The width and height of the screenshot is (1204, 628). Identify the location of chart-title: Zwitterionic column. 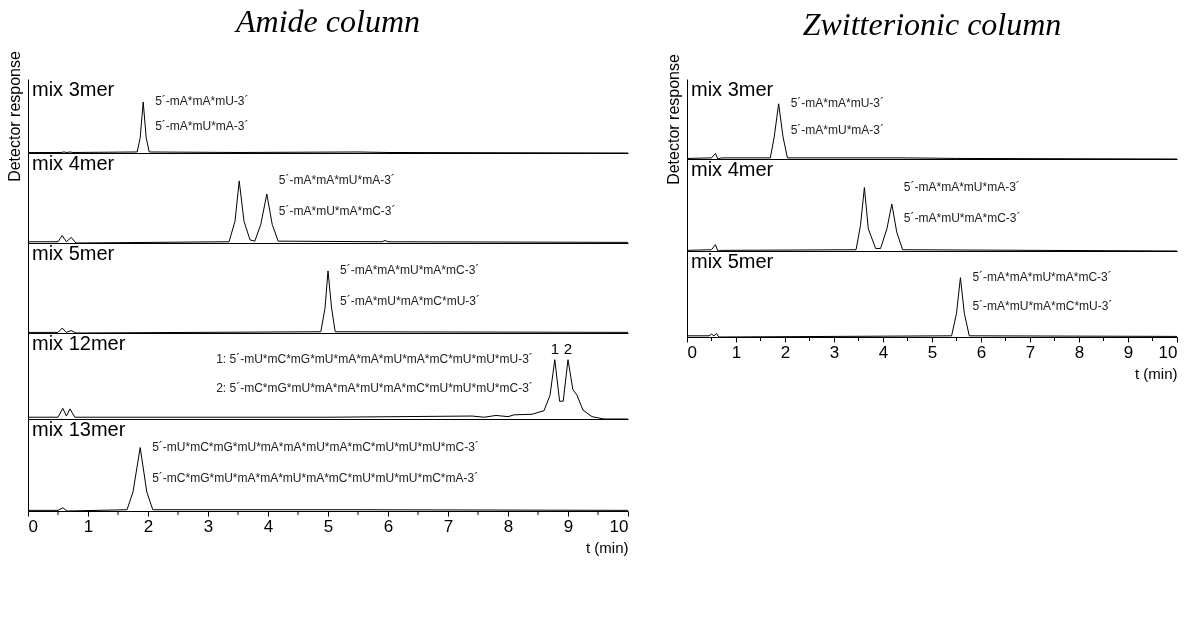
(932, 23).